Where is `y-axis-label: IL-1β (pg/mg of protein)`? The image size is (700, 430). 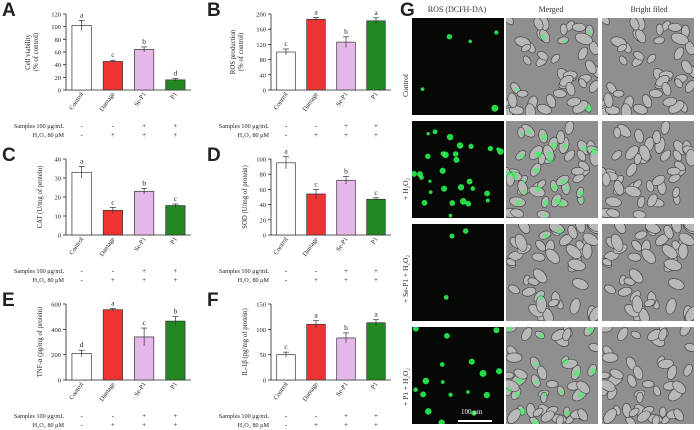 y-axis-label: IL-1β (pg/mg of protein) is located at coordinates (245, 341).